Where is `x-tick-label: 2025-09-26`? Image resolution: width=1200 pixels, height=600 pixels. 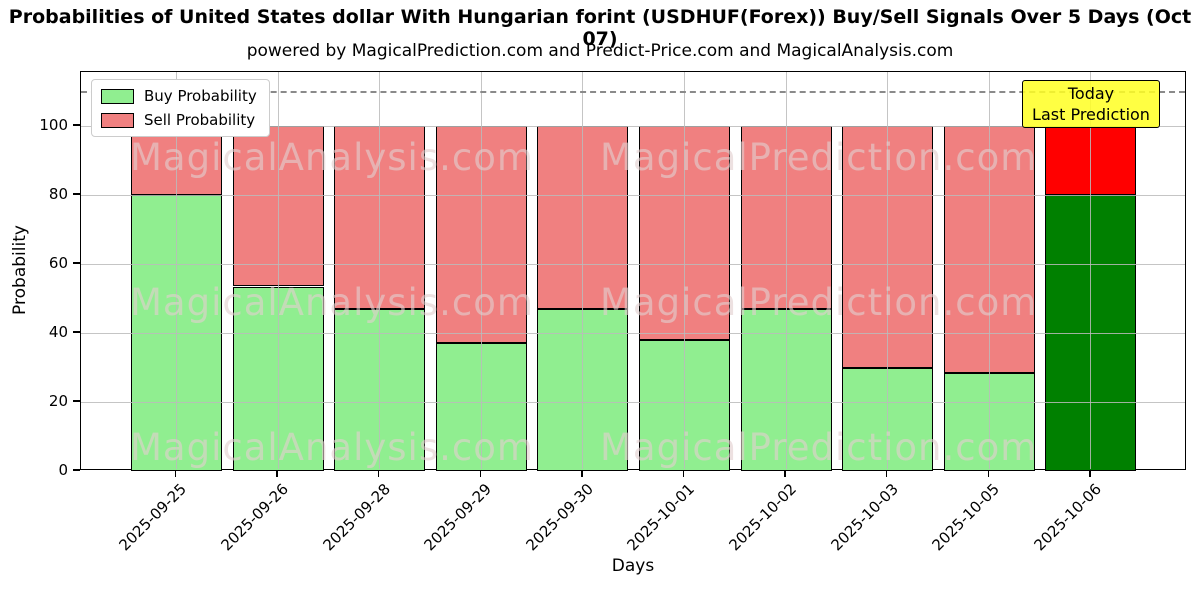
x-tick-label: 2025-09-26 is located at coordinates (254, 517).